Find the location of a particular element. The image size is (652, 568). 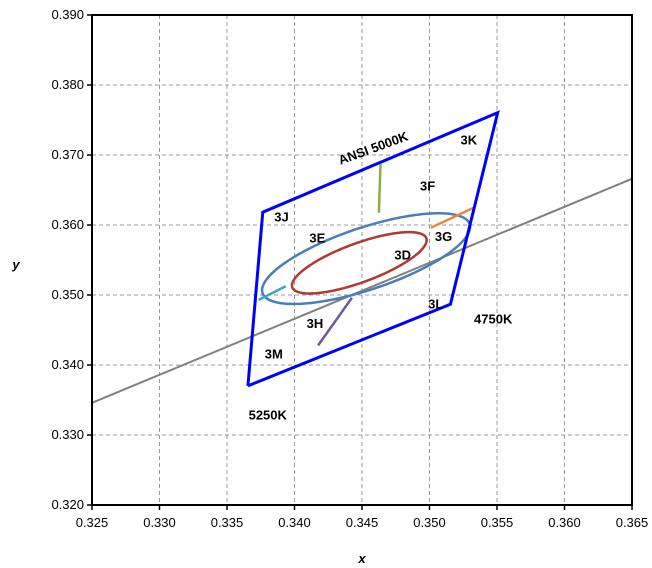

y-tick-label: 0.390 is located at coordinates (67, 14).